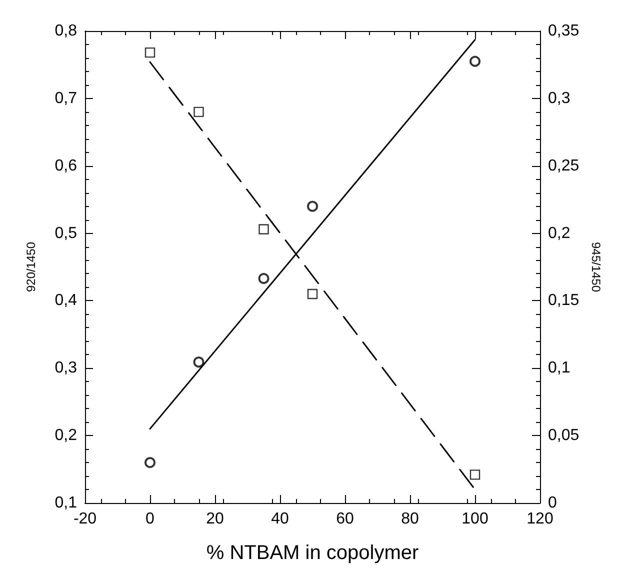 This screenshot has width=628, height=576. What do you see at coordinates (475, 519) in the screenshot?
I see `x-tick-label: 100` at bounding box center [475, 519].